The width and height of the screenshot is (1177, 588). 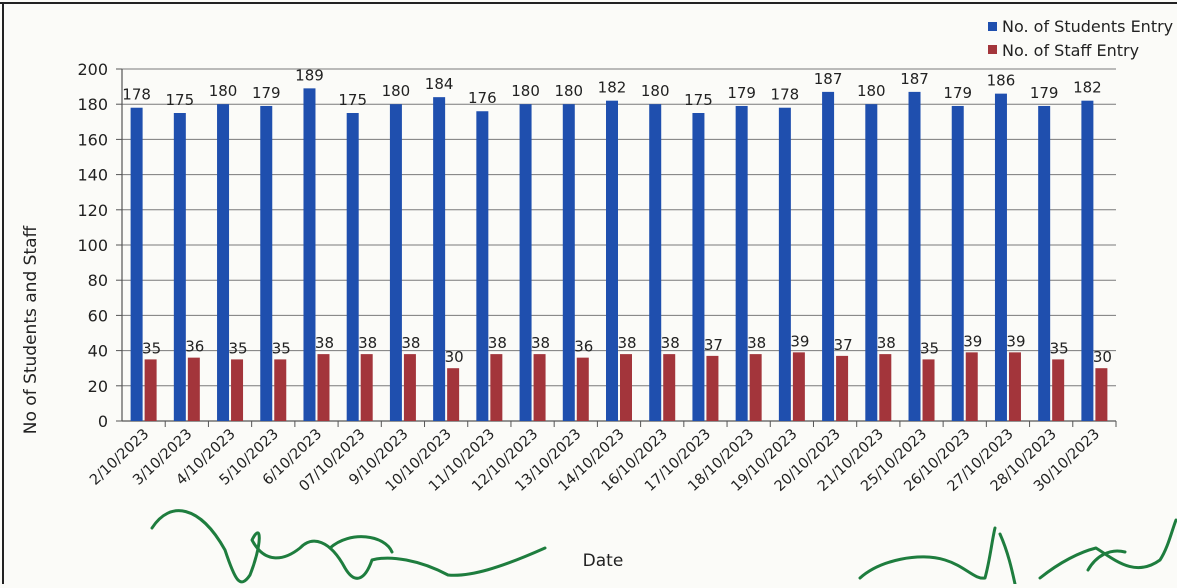 What do you see at coordinates (98, 315) in the screenshot?
I see `y-tick-label: 60` at bounding box center [98, 315].